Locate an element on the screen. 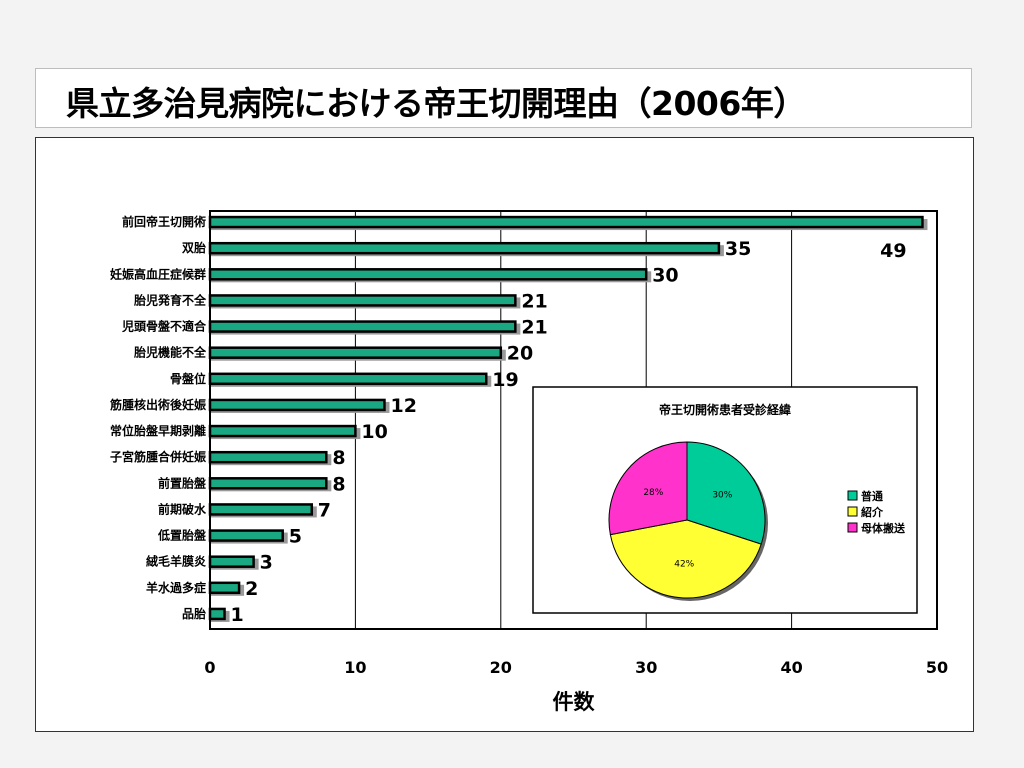  data-label: 3 is located at coordinates (266, 563).